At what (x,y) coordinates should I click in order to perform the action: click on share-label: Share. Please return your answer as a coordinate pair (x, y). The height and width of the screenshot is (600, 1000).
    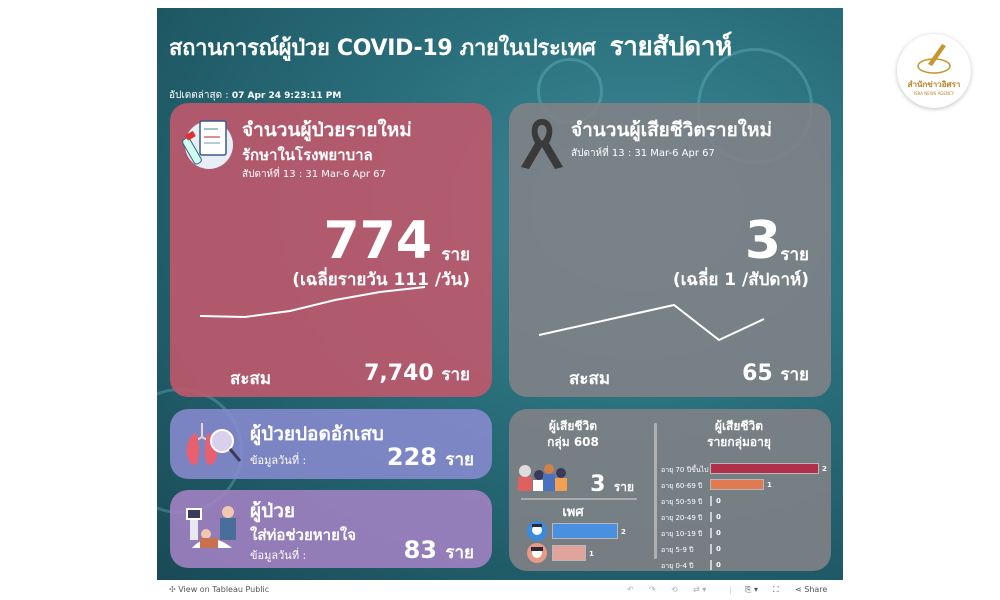
    Looking at the image, I should click on (816, 589).